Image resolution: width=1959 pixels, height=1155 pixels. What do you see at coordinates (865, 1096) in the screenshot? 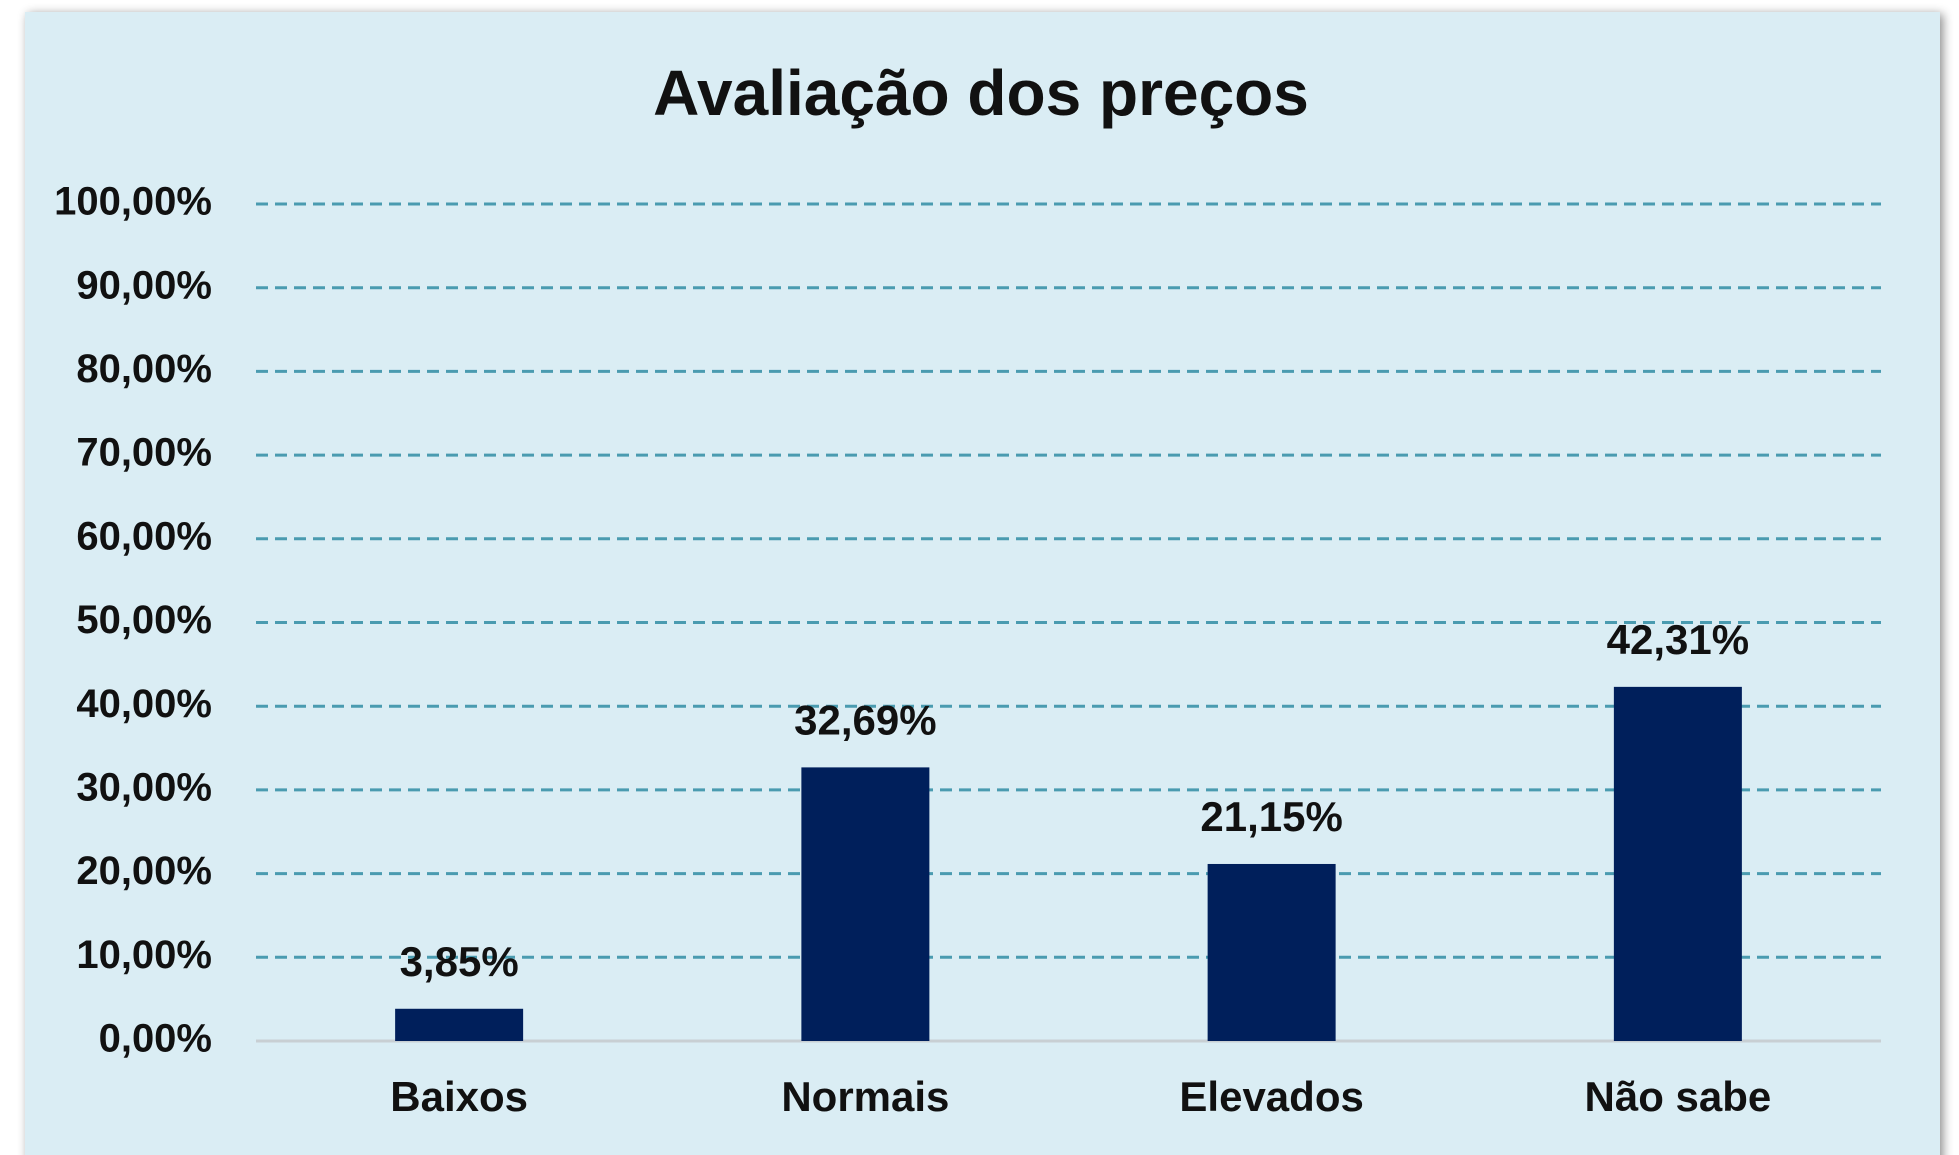
I see `x-tick-label: Normais` at bounding box center [865, 1096].